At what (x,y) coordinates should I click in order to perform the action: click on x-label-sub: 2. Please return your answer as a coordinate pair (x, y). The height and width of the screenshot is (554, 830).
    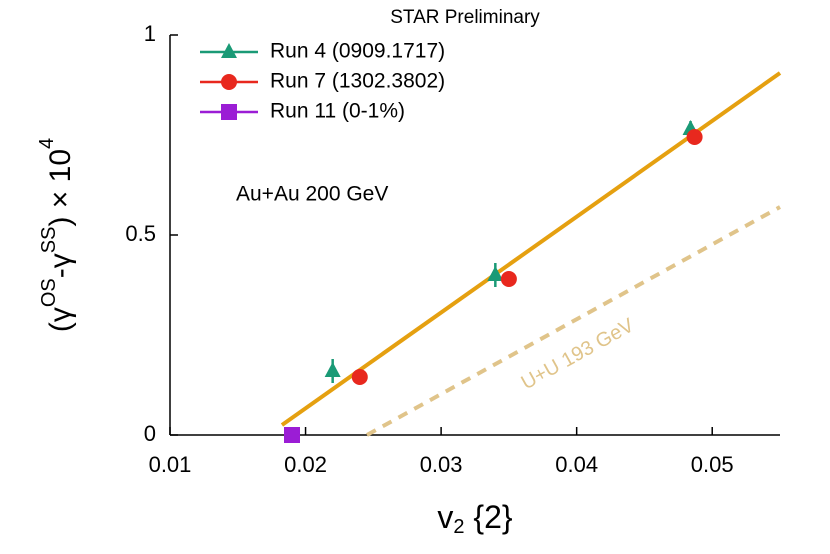
    Looking at the image, I should click on (458, 527).